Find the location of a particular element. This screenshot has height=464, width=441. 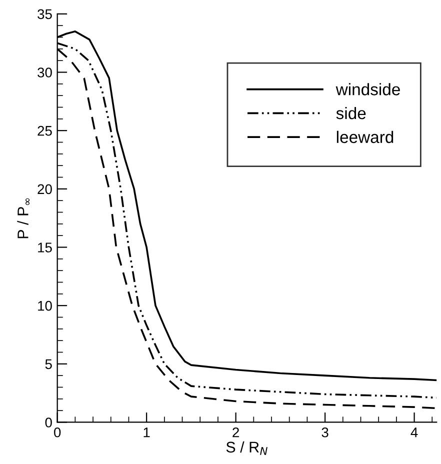

y-tick-label: 20 is located at coordinates (45, 189).